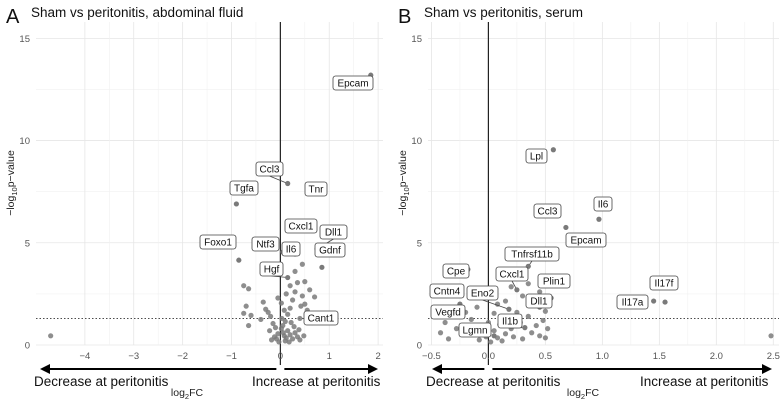 Image resolution: width=784 pixels, height=412 pixels. Describe the element at coordinates (13, 17) in the screenshot. I see `panel-a-letter: A` at that location.